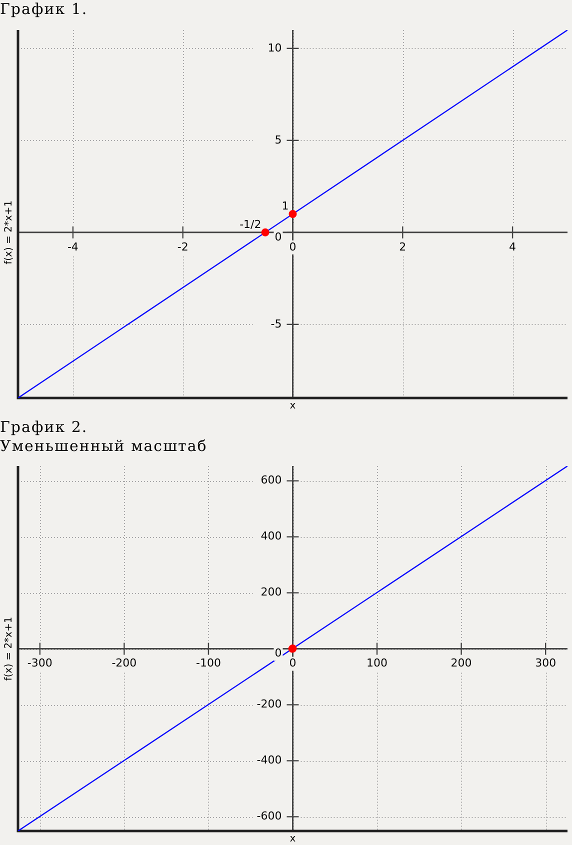 This screenshot has height=845, width=572. What do you see at coordinates (271, 592) in the screenshot?
I see `y-tick-label: 200` at bounding box center [271, 592].